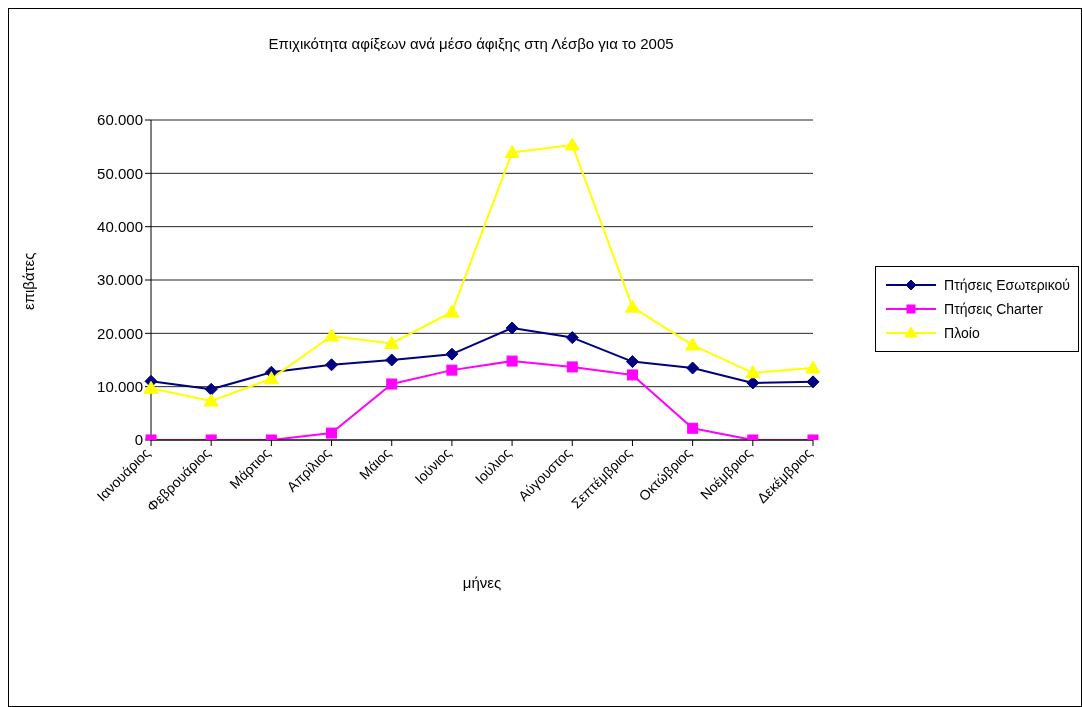 The height and width of the screenshot is (707, 1082). I want to click on chart-title: Επιχικότητα αφίξεων ανά μέσο άφιξης στη Λέσβο για το 2005, so click(471, 43).